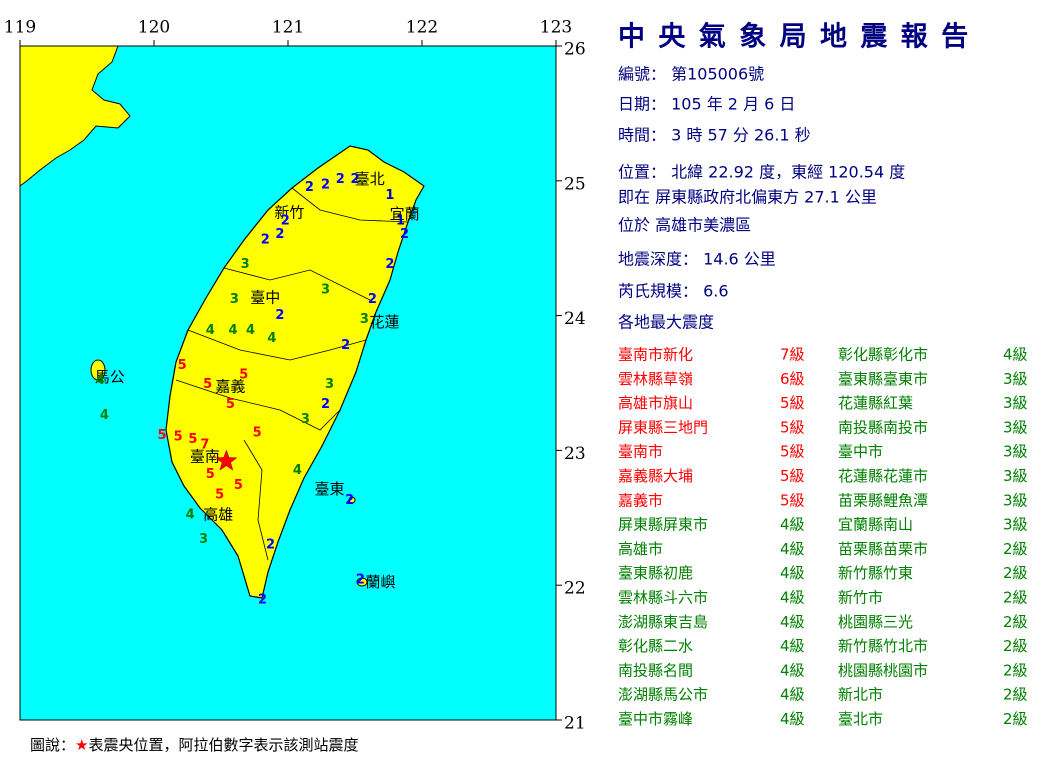  Describe the element at coordinates (640, 500) in the screenshot. I see `place-name: 嘉義市` at that location.